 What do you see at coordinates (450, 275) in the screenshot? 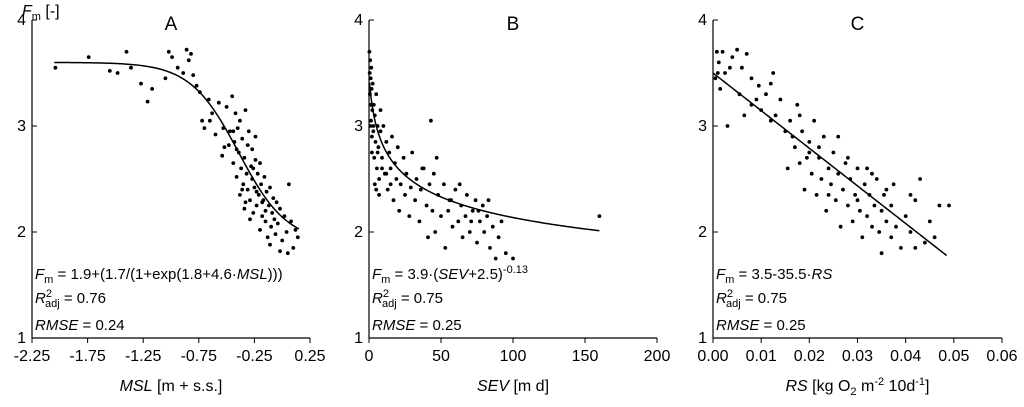
I see `fit-equation: Fm = 3.9·(SEV+2.5)-0.13` at bounding box center [450, 275].